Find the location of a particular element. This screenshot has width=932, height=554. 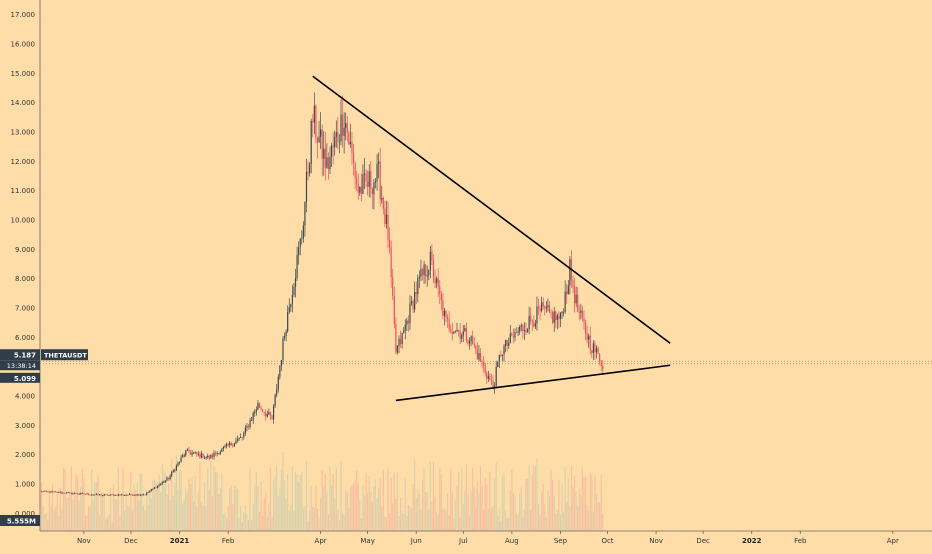

volume-badge is located at coordinates (20, 520).